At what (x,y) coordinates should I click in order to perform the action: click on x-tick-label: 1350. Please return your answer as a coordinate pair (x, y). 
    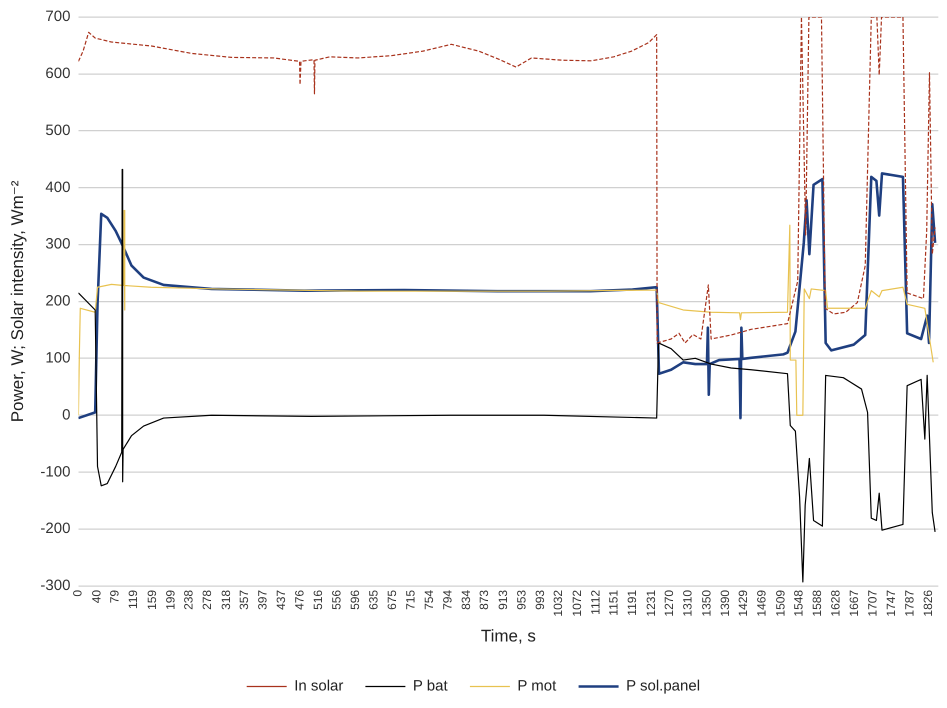
    Looking at the image, I should click on (706, 603).